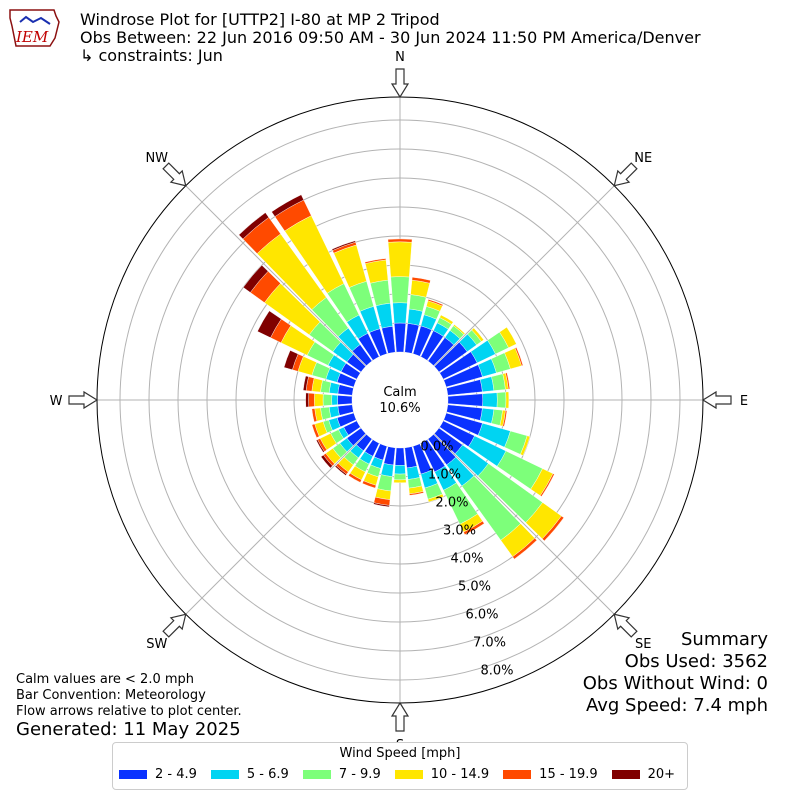  I want to click on obs-used: Obs Used: 3562, so click(696, 661).